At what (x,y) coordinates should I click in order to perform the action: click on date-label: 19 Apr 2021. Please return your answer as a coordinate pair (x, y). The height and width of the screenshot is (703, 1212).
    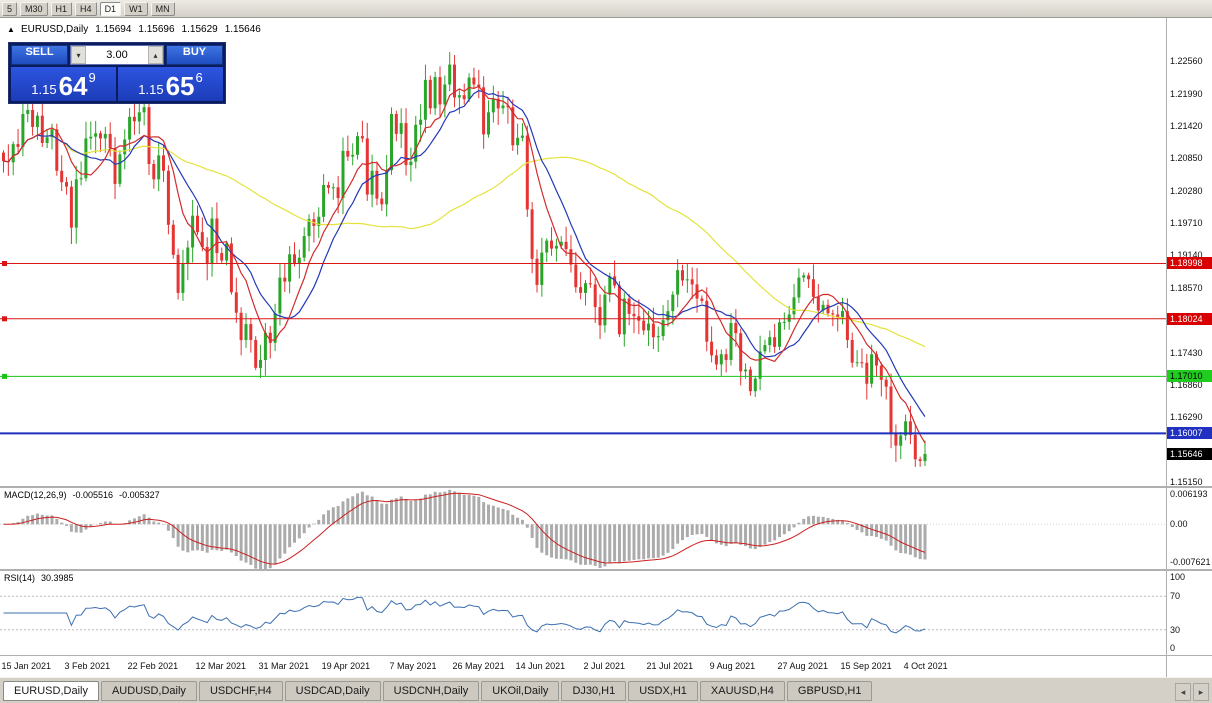
    Looking at the image, I should click on (346, 666).